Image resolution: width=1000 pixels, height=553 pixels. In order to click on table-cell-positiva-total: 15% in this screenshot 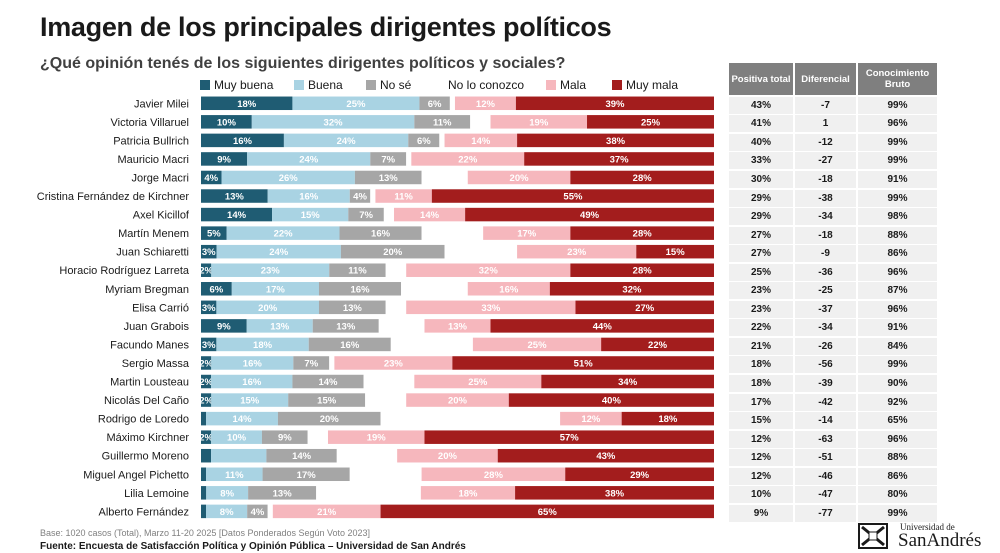, I will do `click(761, 421)`.